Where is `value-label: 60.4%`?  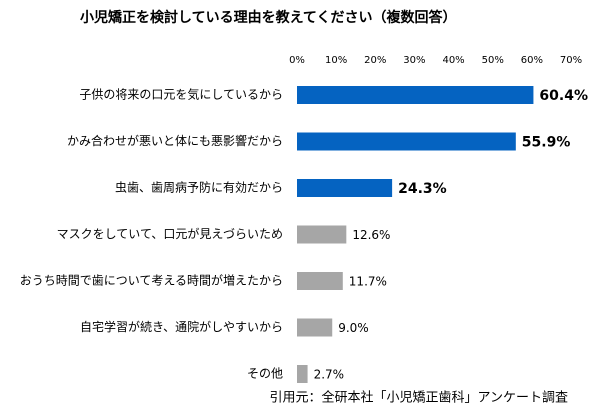 value-label: 60.4% is located at coordinates (563, 96).